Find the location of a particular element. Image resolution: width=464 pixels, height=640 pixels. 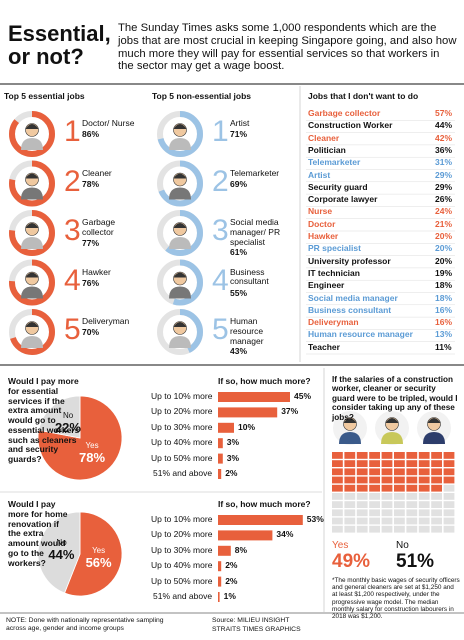

job: Engineer is located at coordinates (326, 285).